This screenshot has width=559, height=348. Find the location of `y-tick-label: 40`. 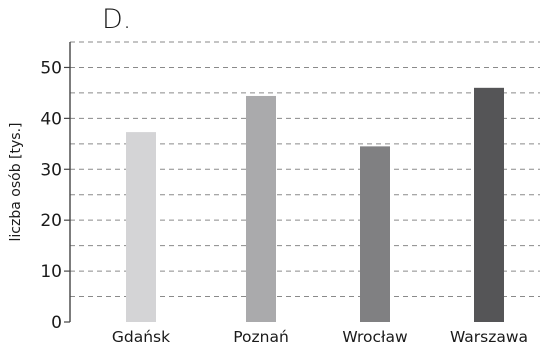

y-tick-label: 40 is located at coordinates (51, 119).